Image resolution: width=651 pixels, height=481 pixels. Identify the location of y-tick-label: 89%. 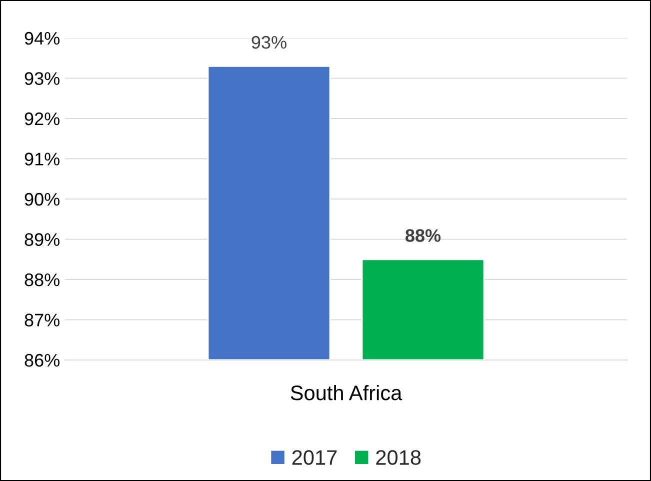
(42, 239).